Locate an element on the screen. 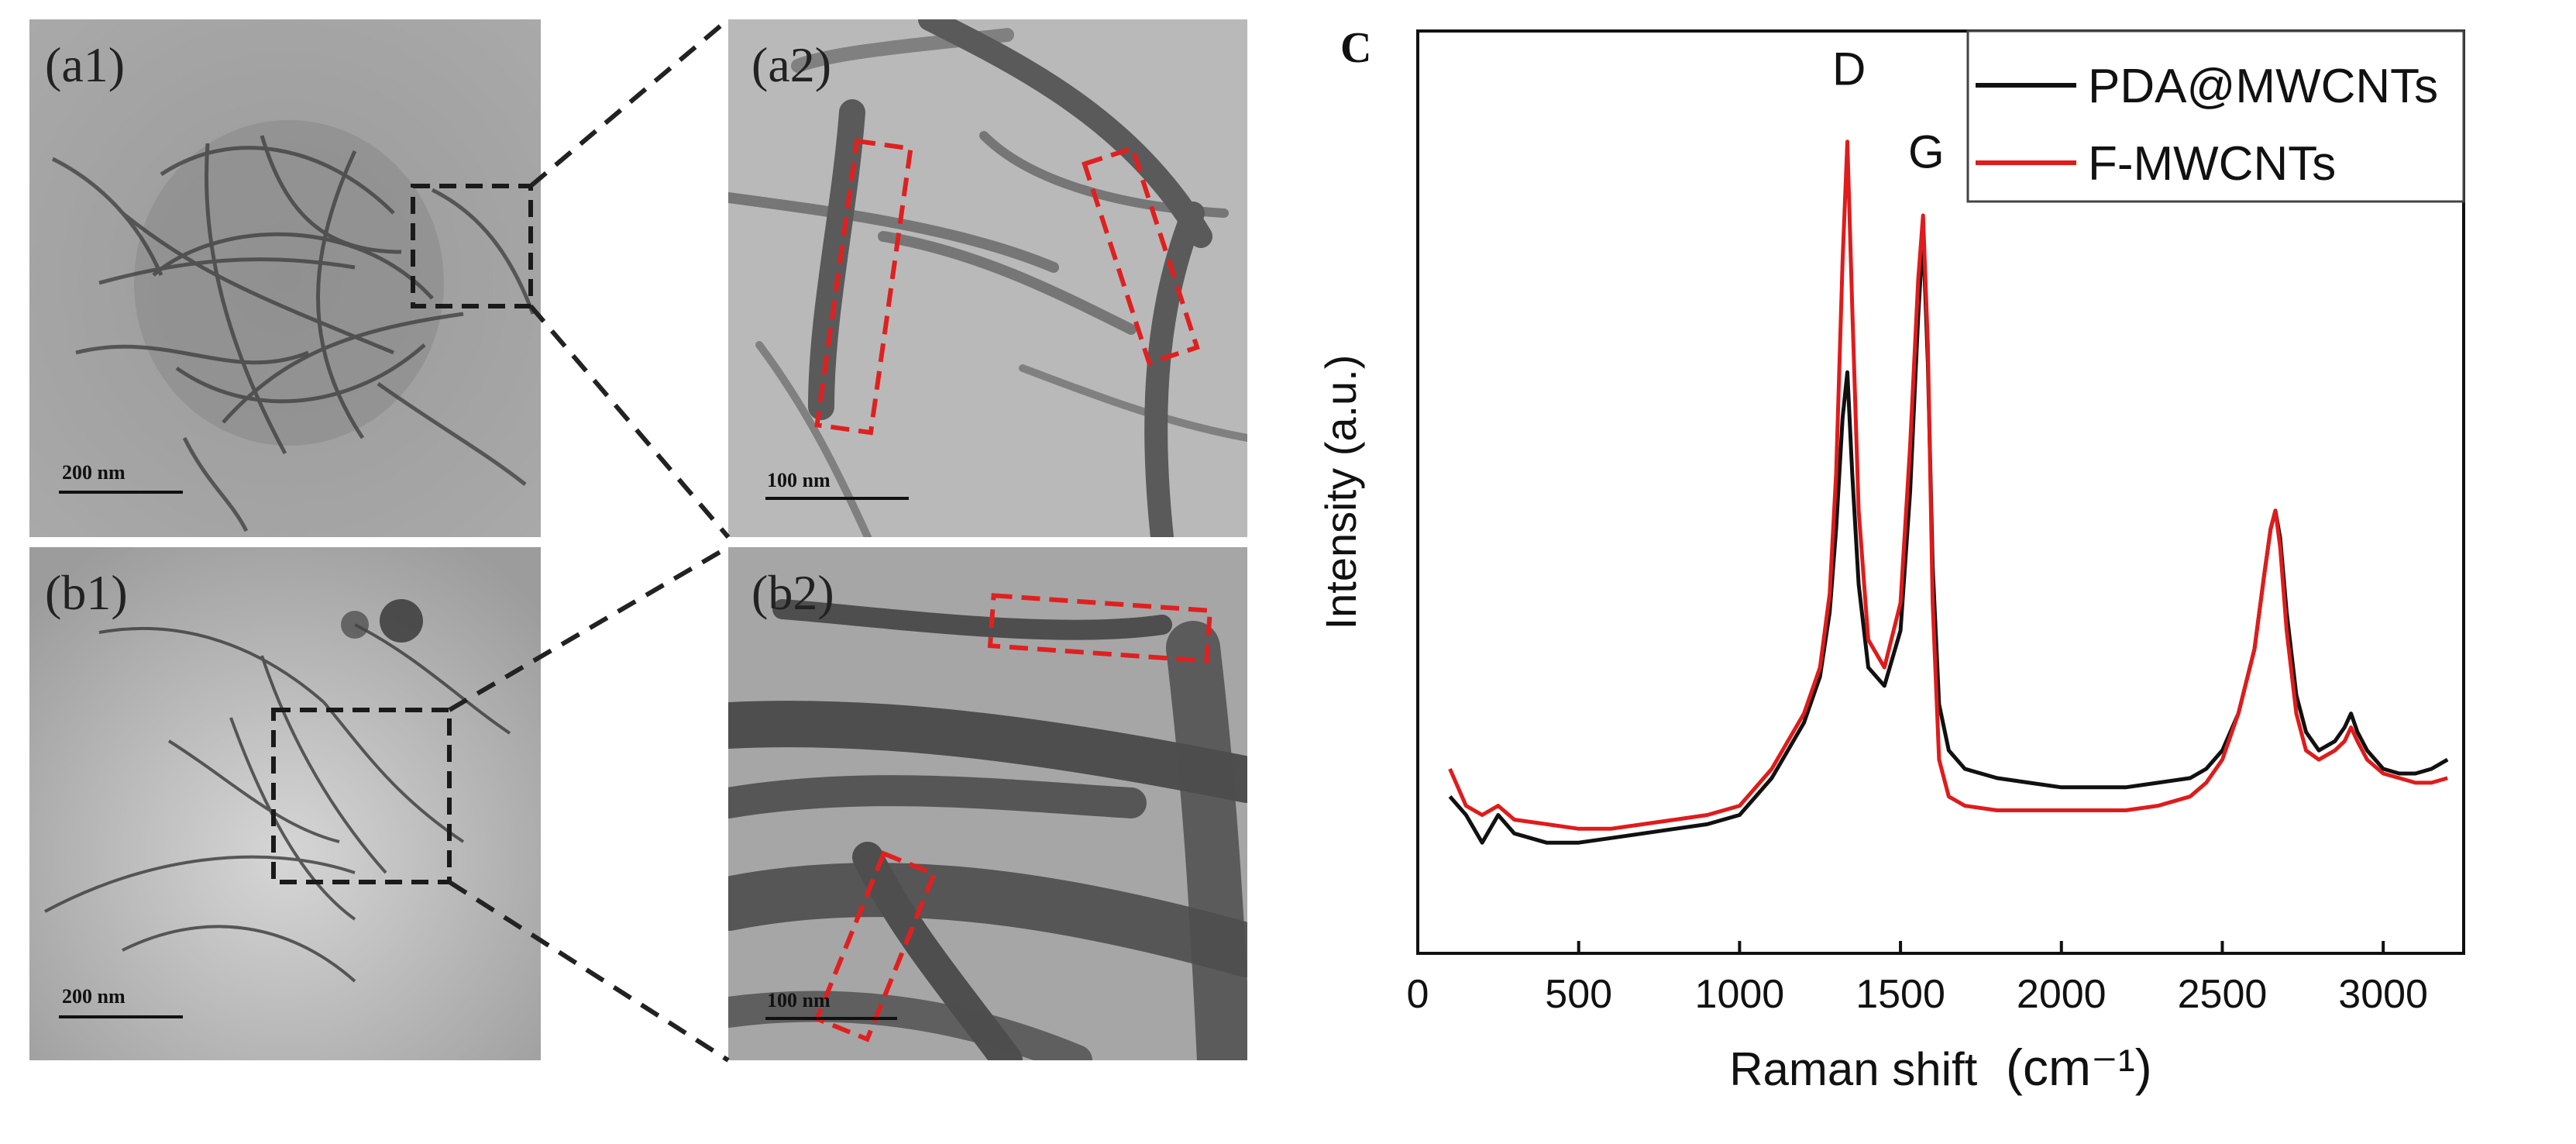 The image size is (2576, 1144). scale-label-a1: 200 nm is located at coordinates (94, 472).